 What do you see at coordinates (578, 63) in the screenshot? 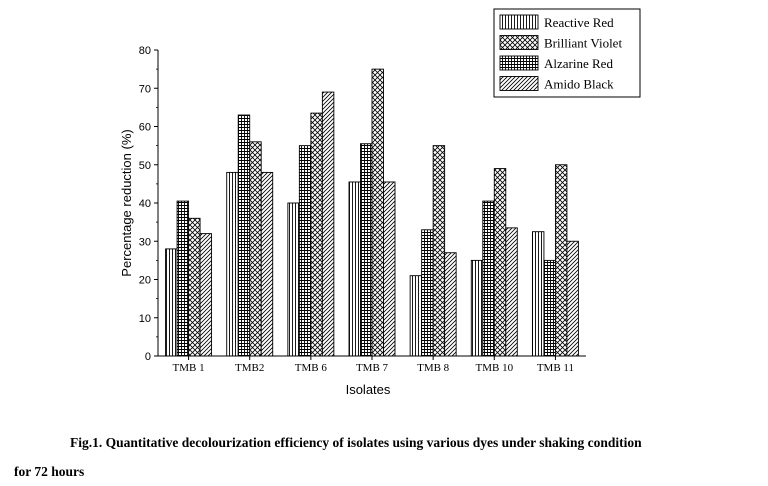
I see `legend-label-alzarine-red: Alzarine Red` at bounding box center [578, 63].